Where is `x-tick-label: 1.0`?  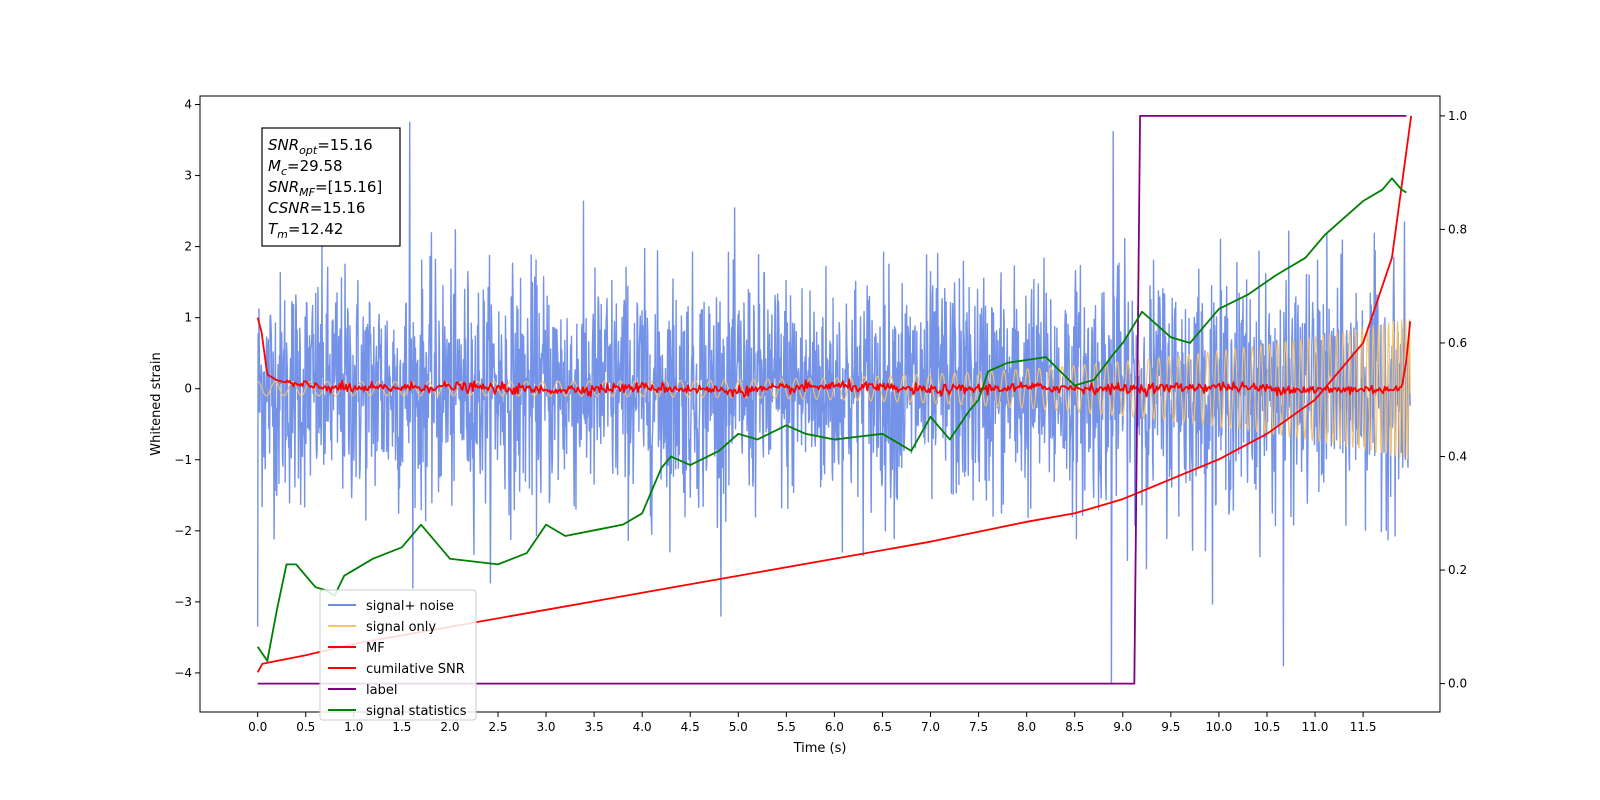 x-tick-label: 1.0 is located at coordinates (353, 727).